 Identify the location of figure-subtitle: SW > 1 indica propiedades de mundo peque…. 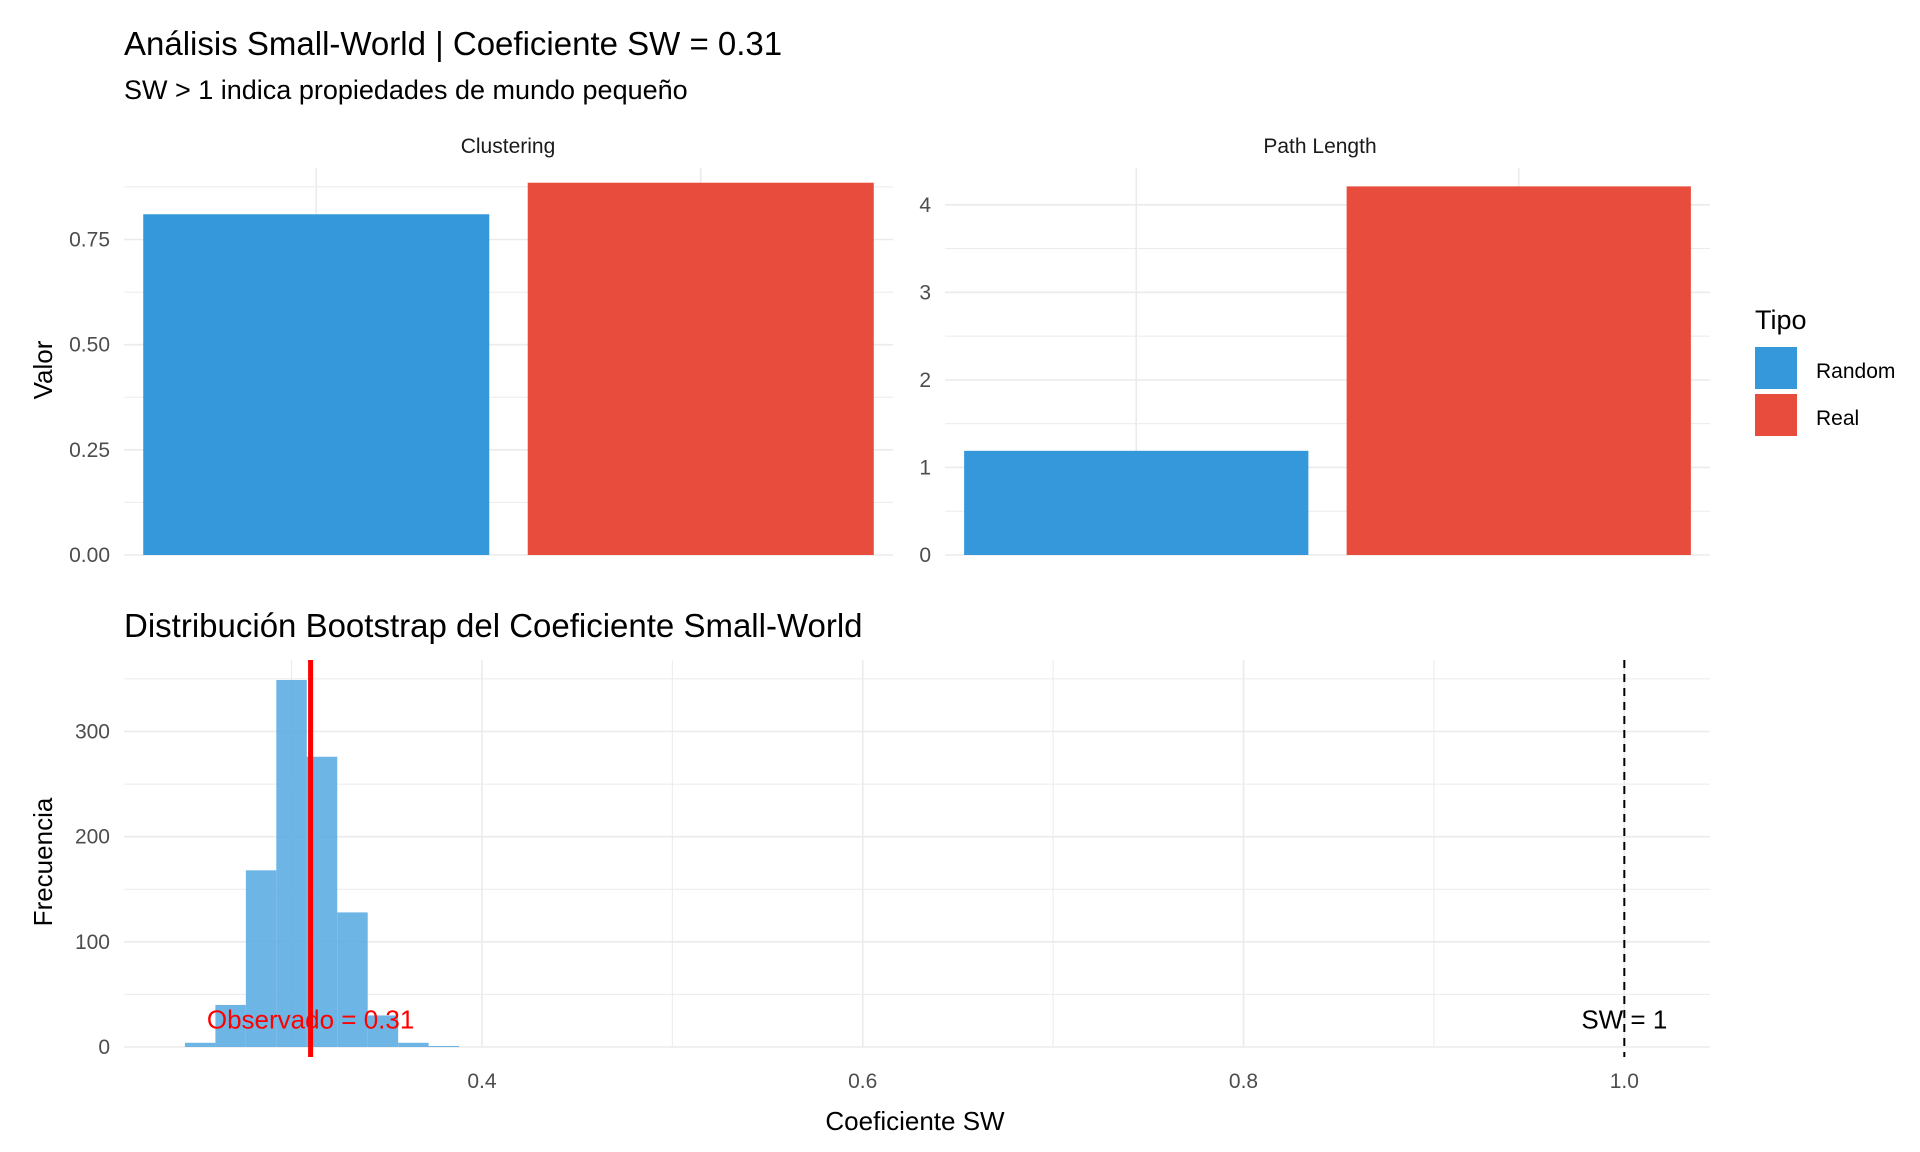
(406, 90).